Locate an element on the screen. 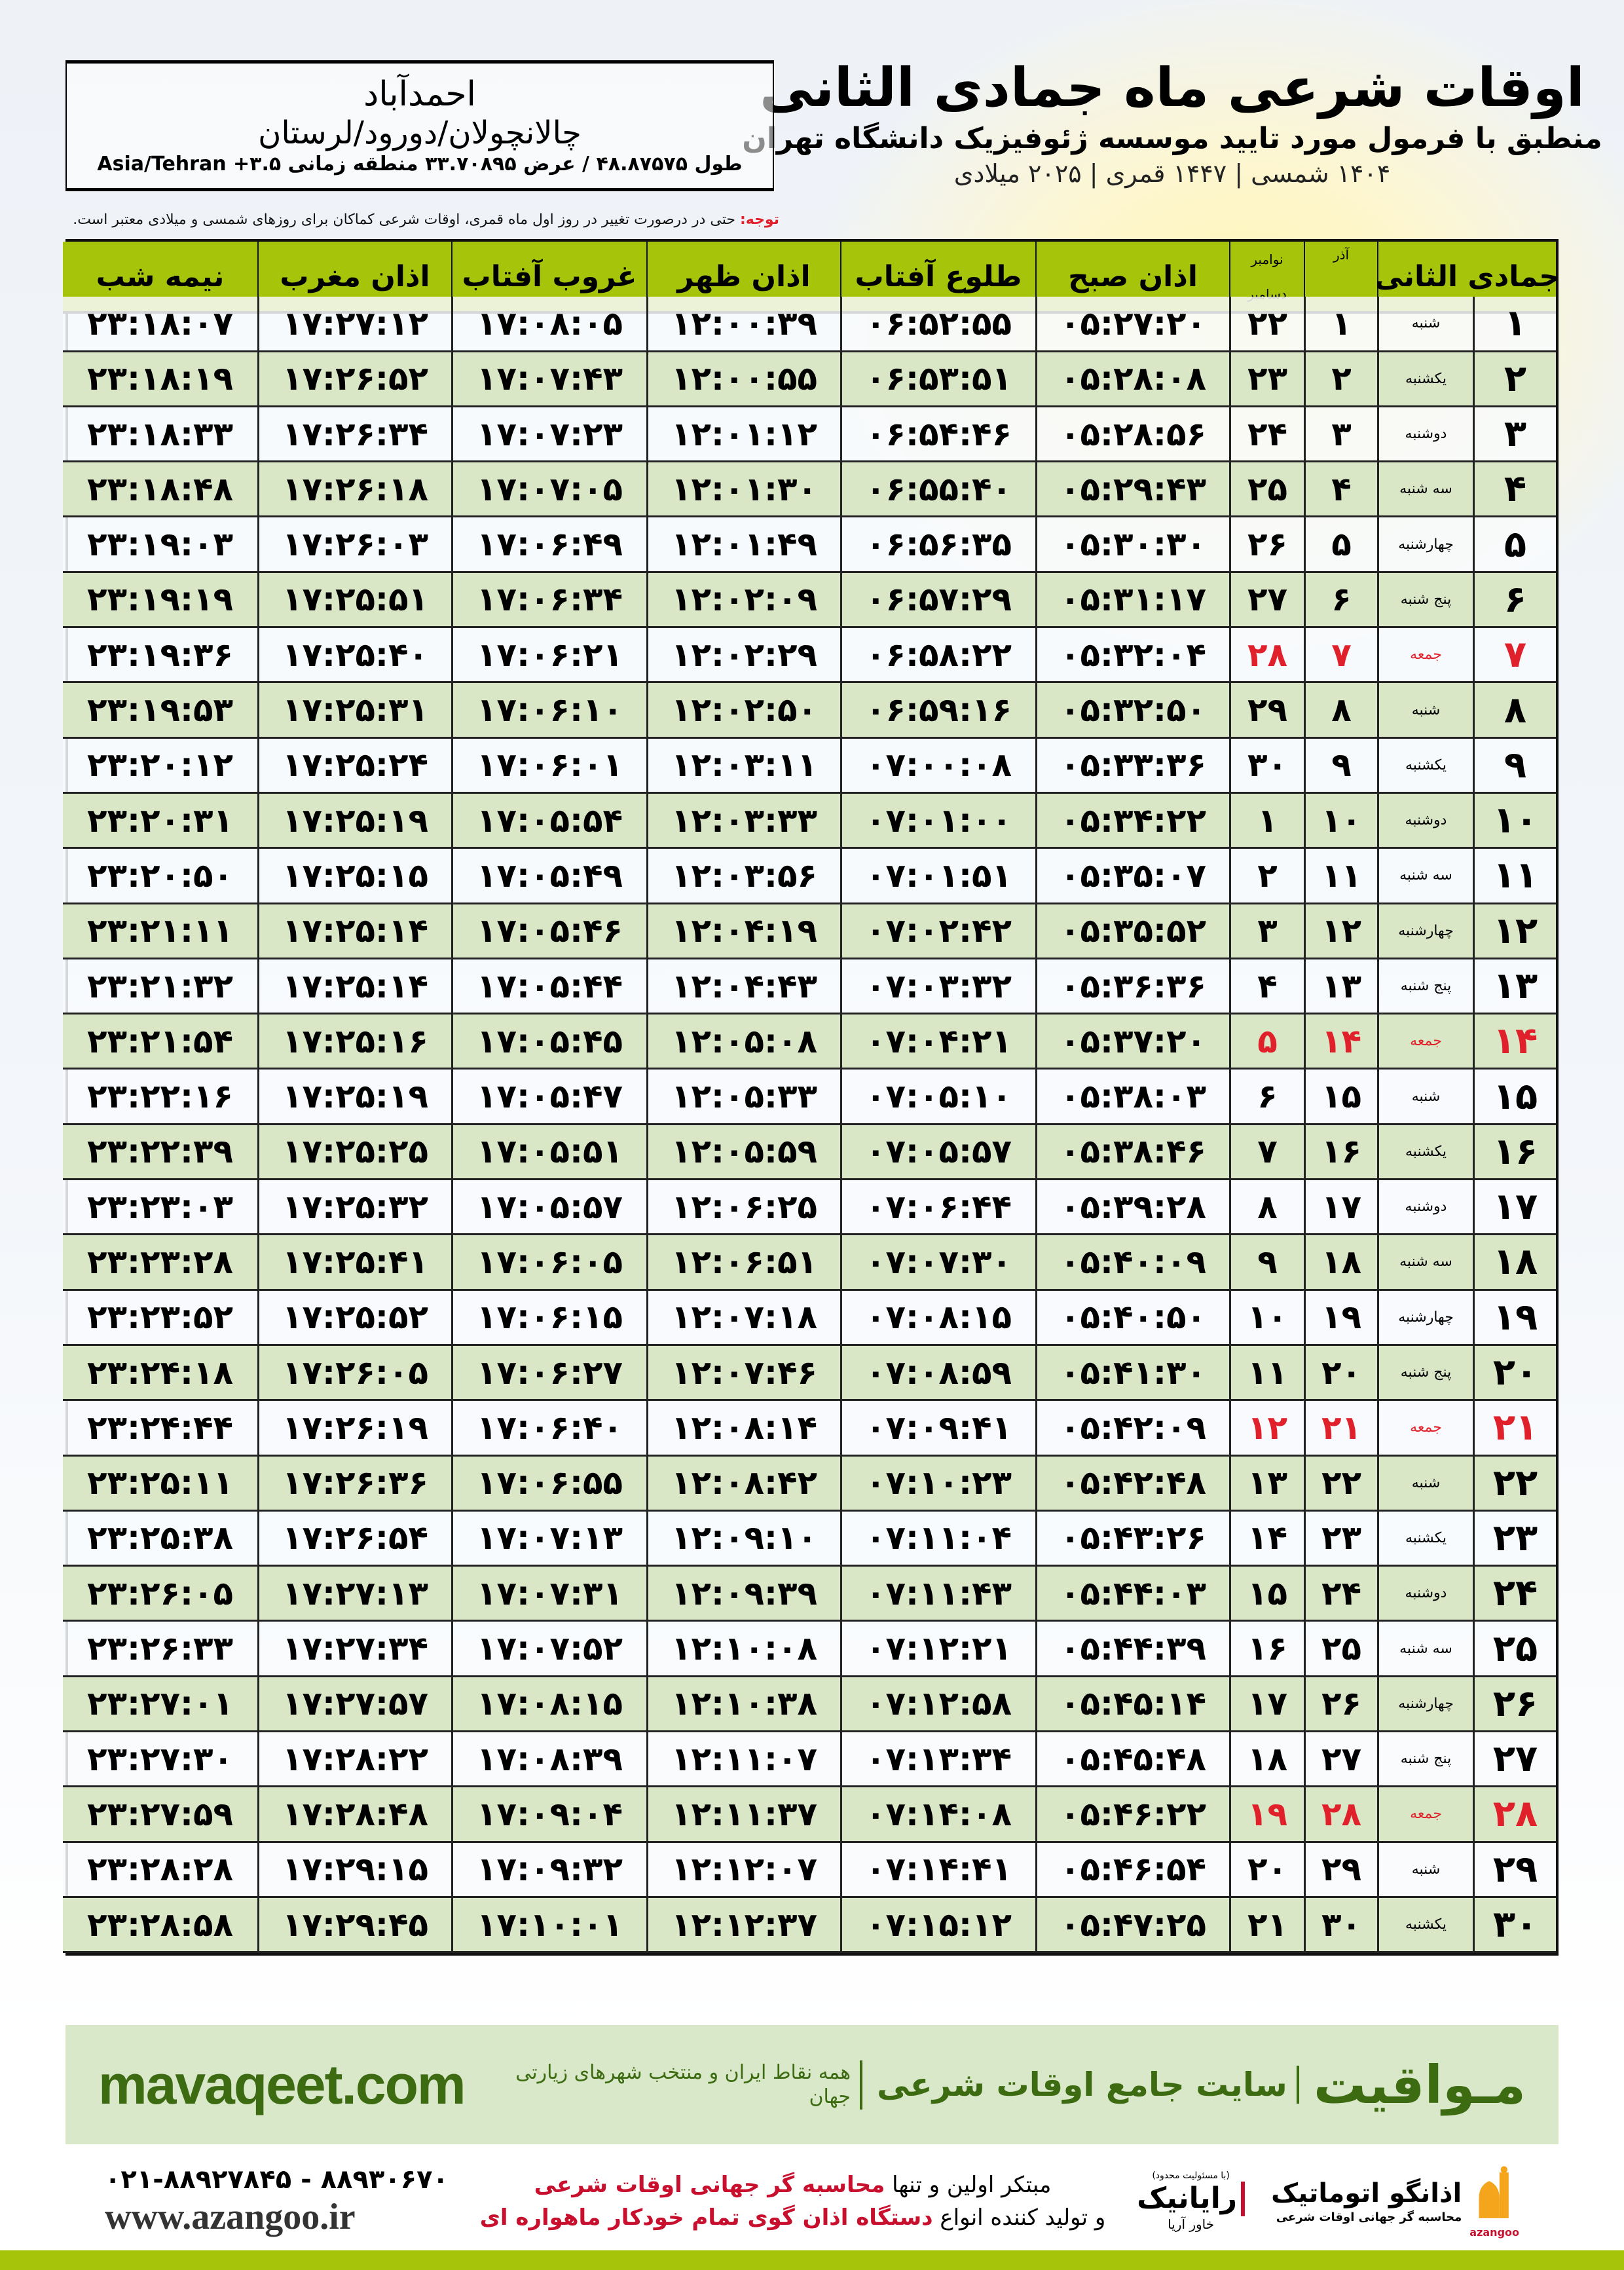 This screenshot has height=2270, width=1624. bottom-bar is located at coordinates (812, 2260).